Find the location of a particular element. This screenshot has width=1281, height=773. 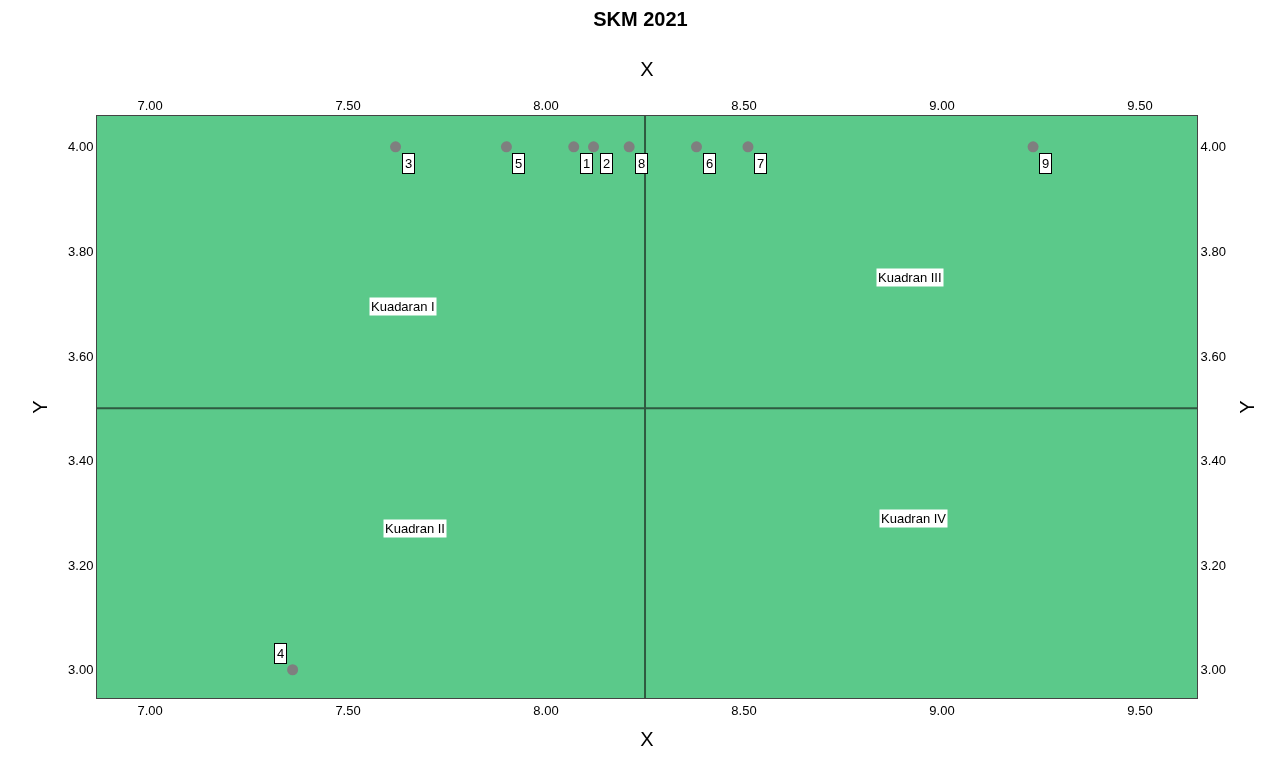

x2-tick-label: 7.00 is located at coordinates (150, 710).